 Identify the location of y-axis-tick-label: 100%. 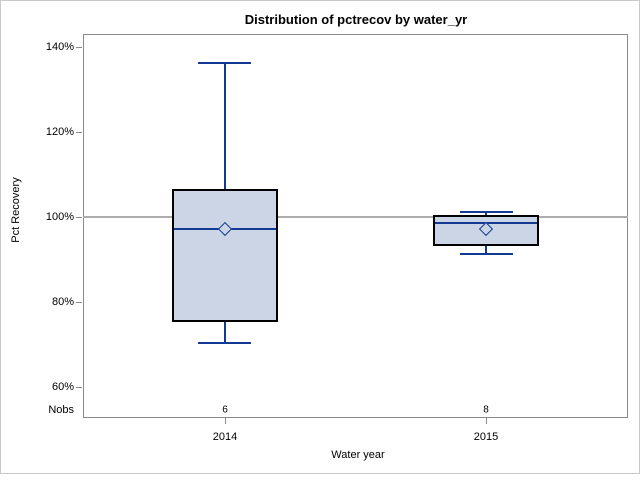
(59, 217).